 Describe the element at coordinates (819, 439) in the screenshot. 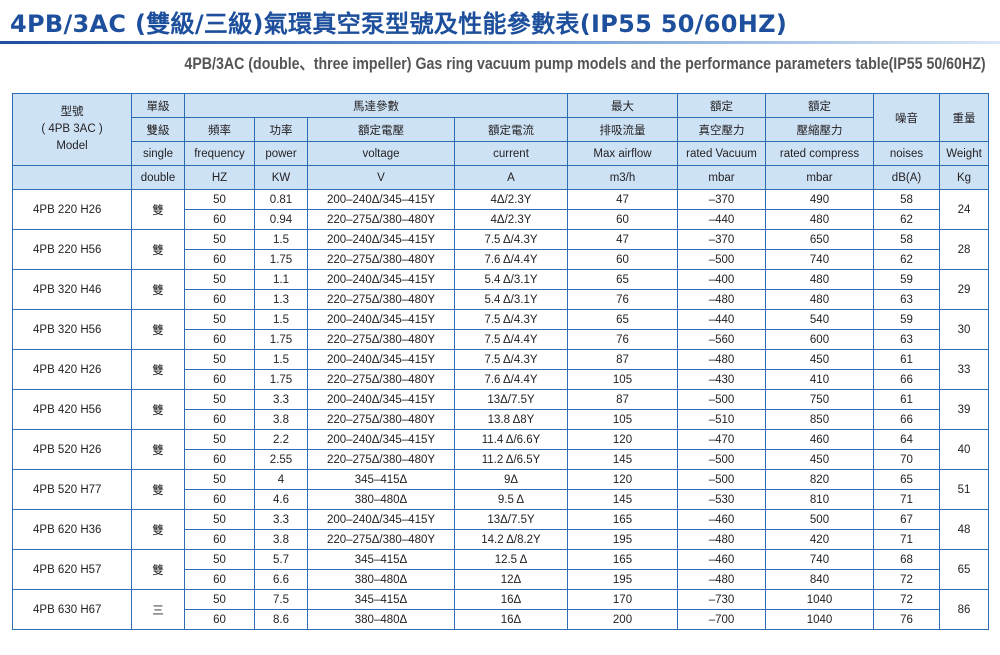

I see `compress-cell: 460` at that location.